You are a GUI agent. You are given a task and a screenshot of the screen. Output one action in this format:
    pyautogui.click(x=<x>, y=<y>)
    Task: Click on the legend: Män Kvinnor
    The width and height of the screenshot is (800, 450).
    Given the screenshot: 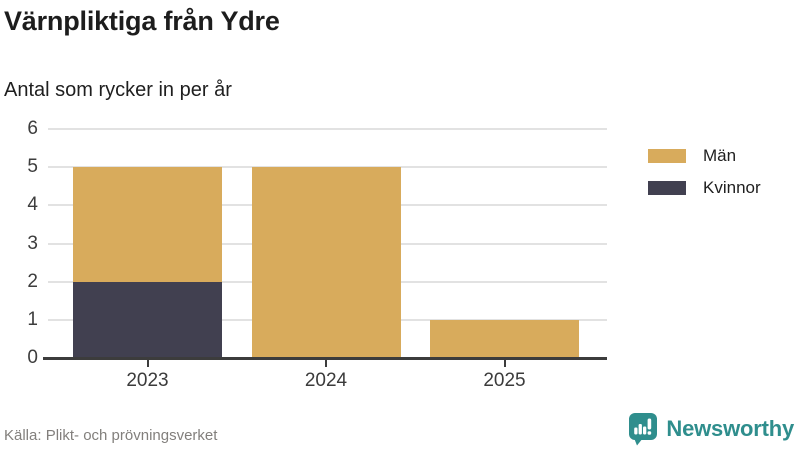 What is the action you would take?
    pyautogui.click(x=704, y=178)
    